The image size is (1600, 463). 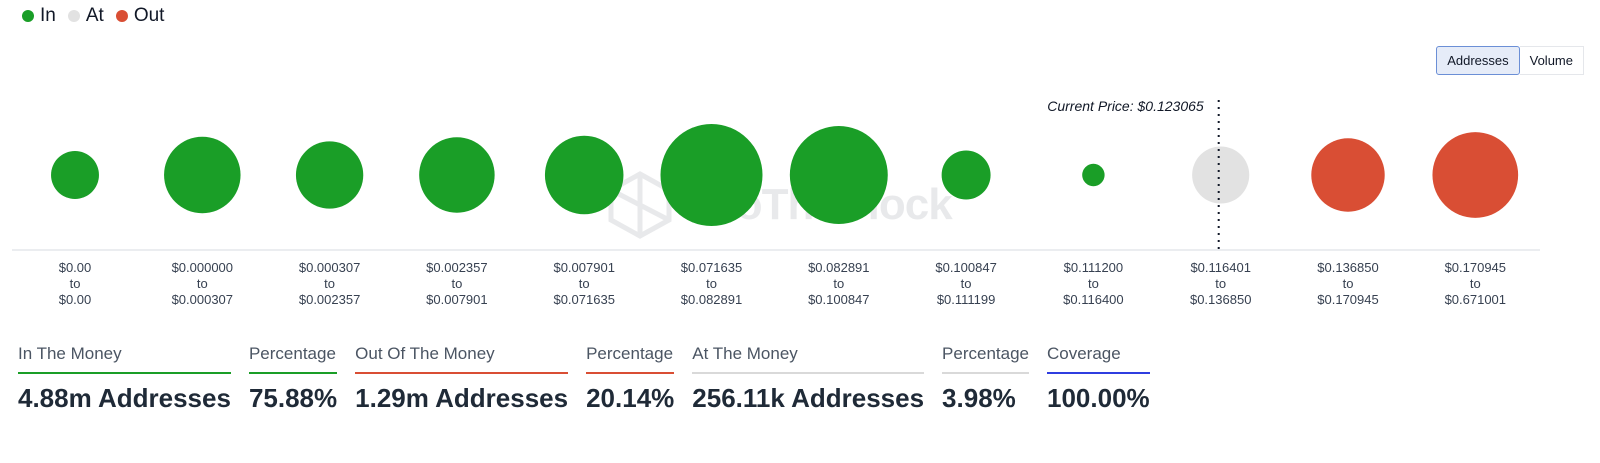 What do you see at coordinates (1475, 283) in the screenshot?
I see `price-range-label: $0.170945 to $0.671001` at bounding box center [1475, 283].